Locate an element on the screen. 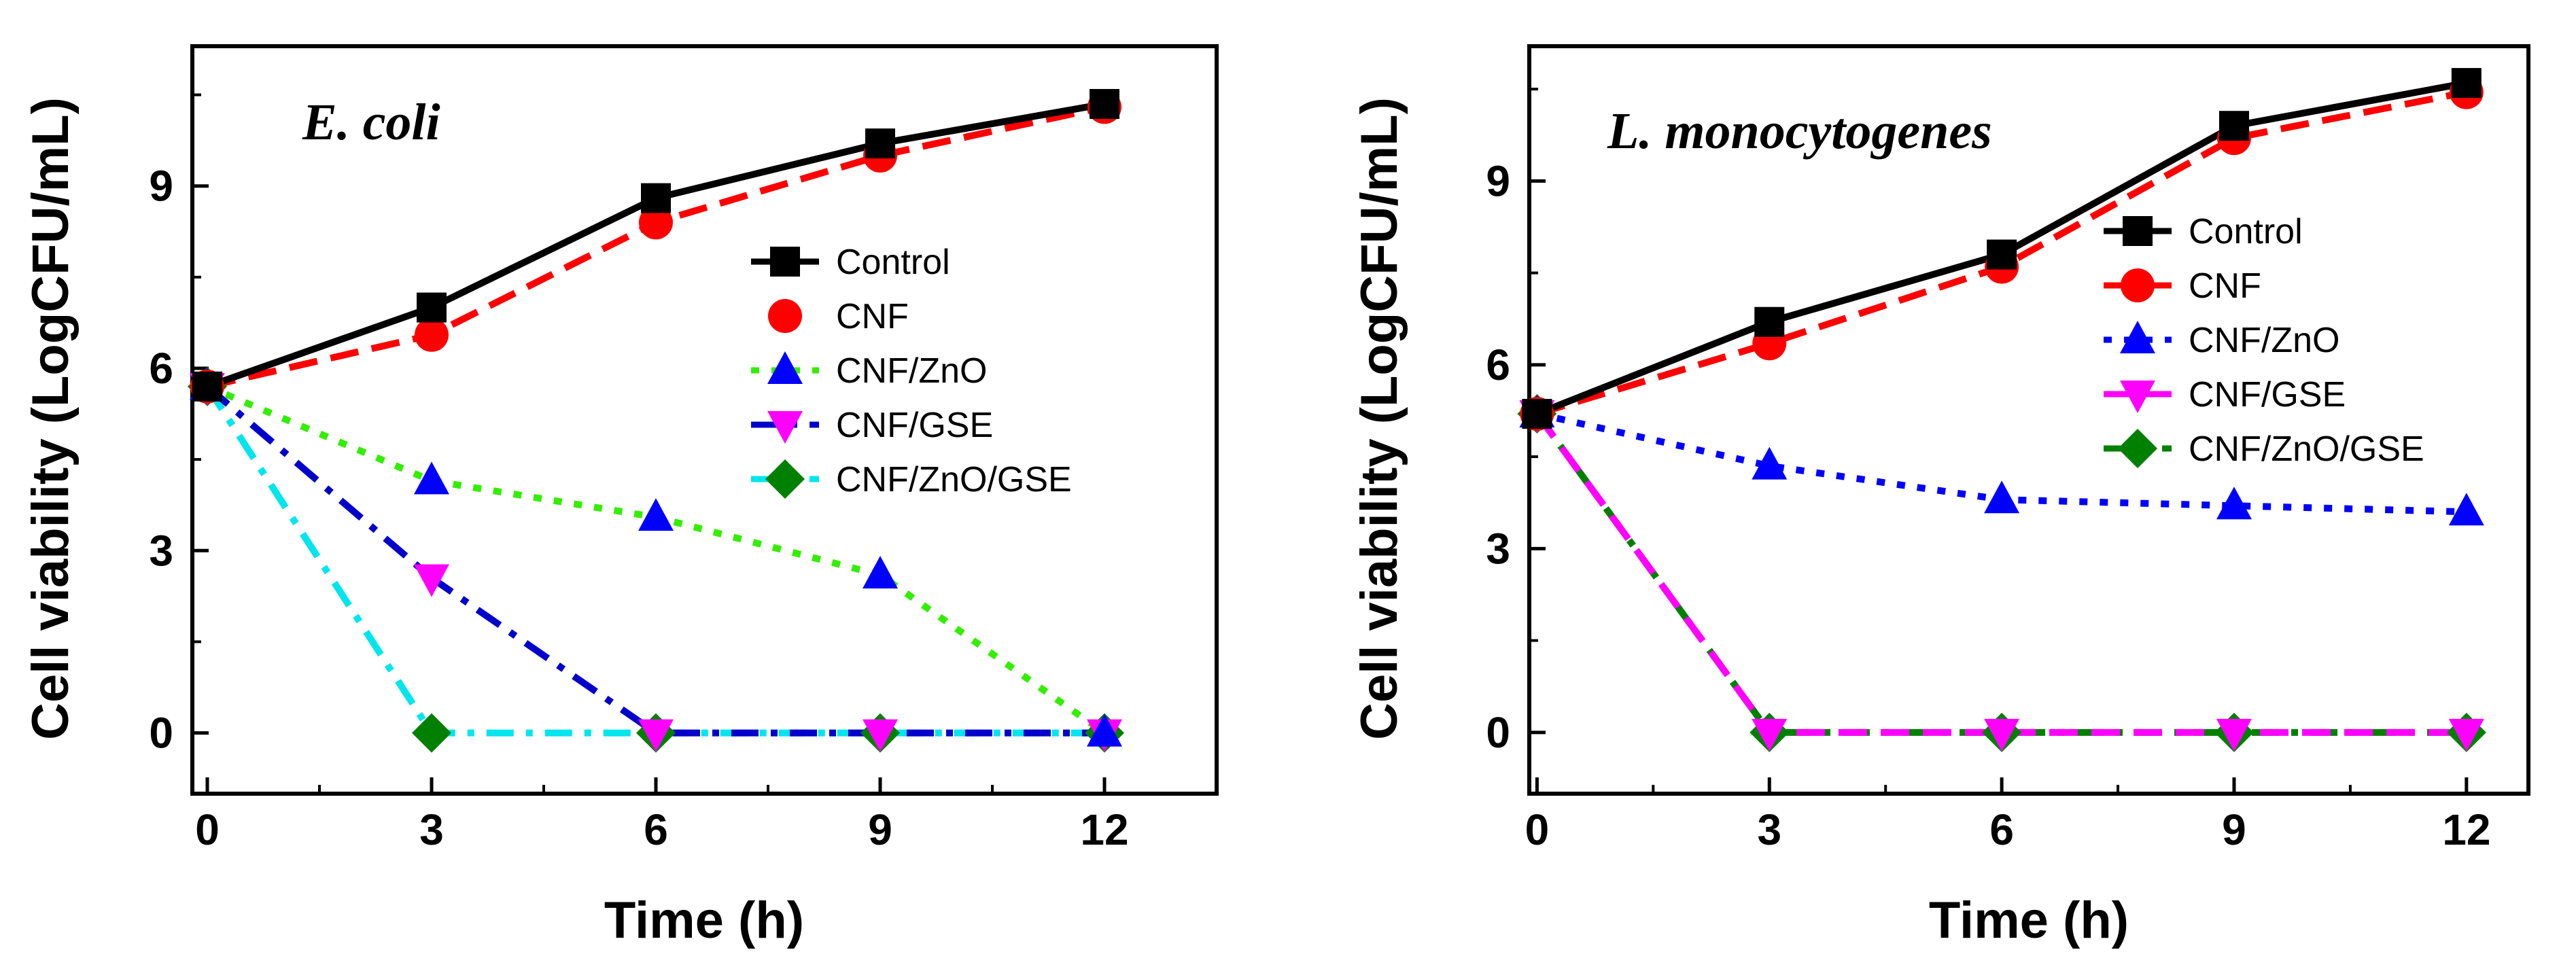  data-point-cnf-zno-gse is located at coordinates (431, 733).